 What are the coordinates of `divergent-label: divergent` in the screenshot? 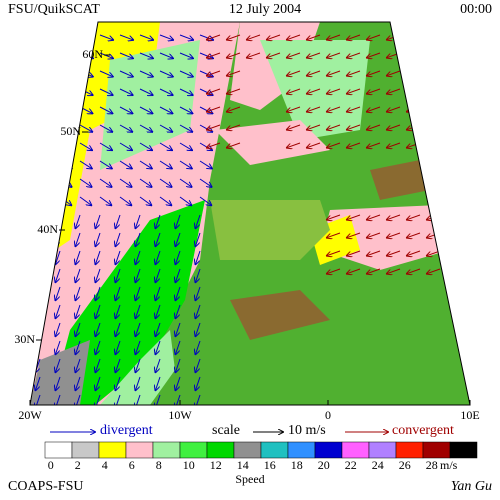 It's located at (126, 430).